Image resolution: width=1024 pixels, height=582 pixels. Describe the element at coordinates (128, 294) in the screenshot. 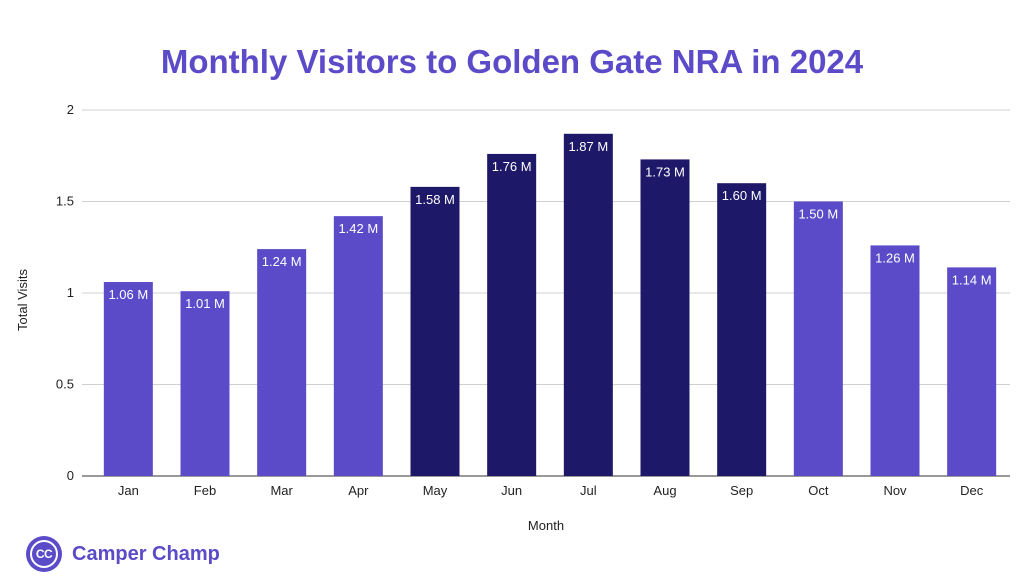

I see `data-label: 1.06 M` at that location.